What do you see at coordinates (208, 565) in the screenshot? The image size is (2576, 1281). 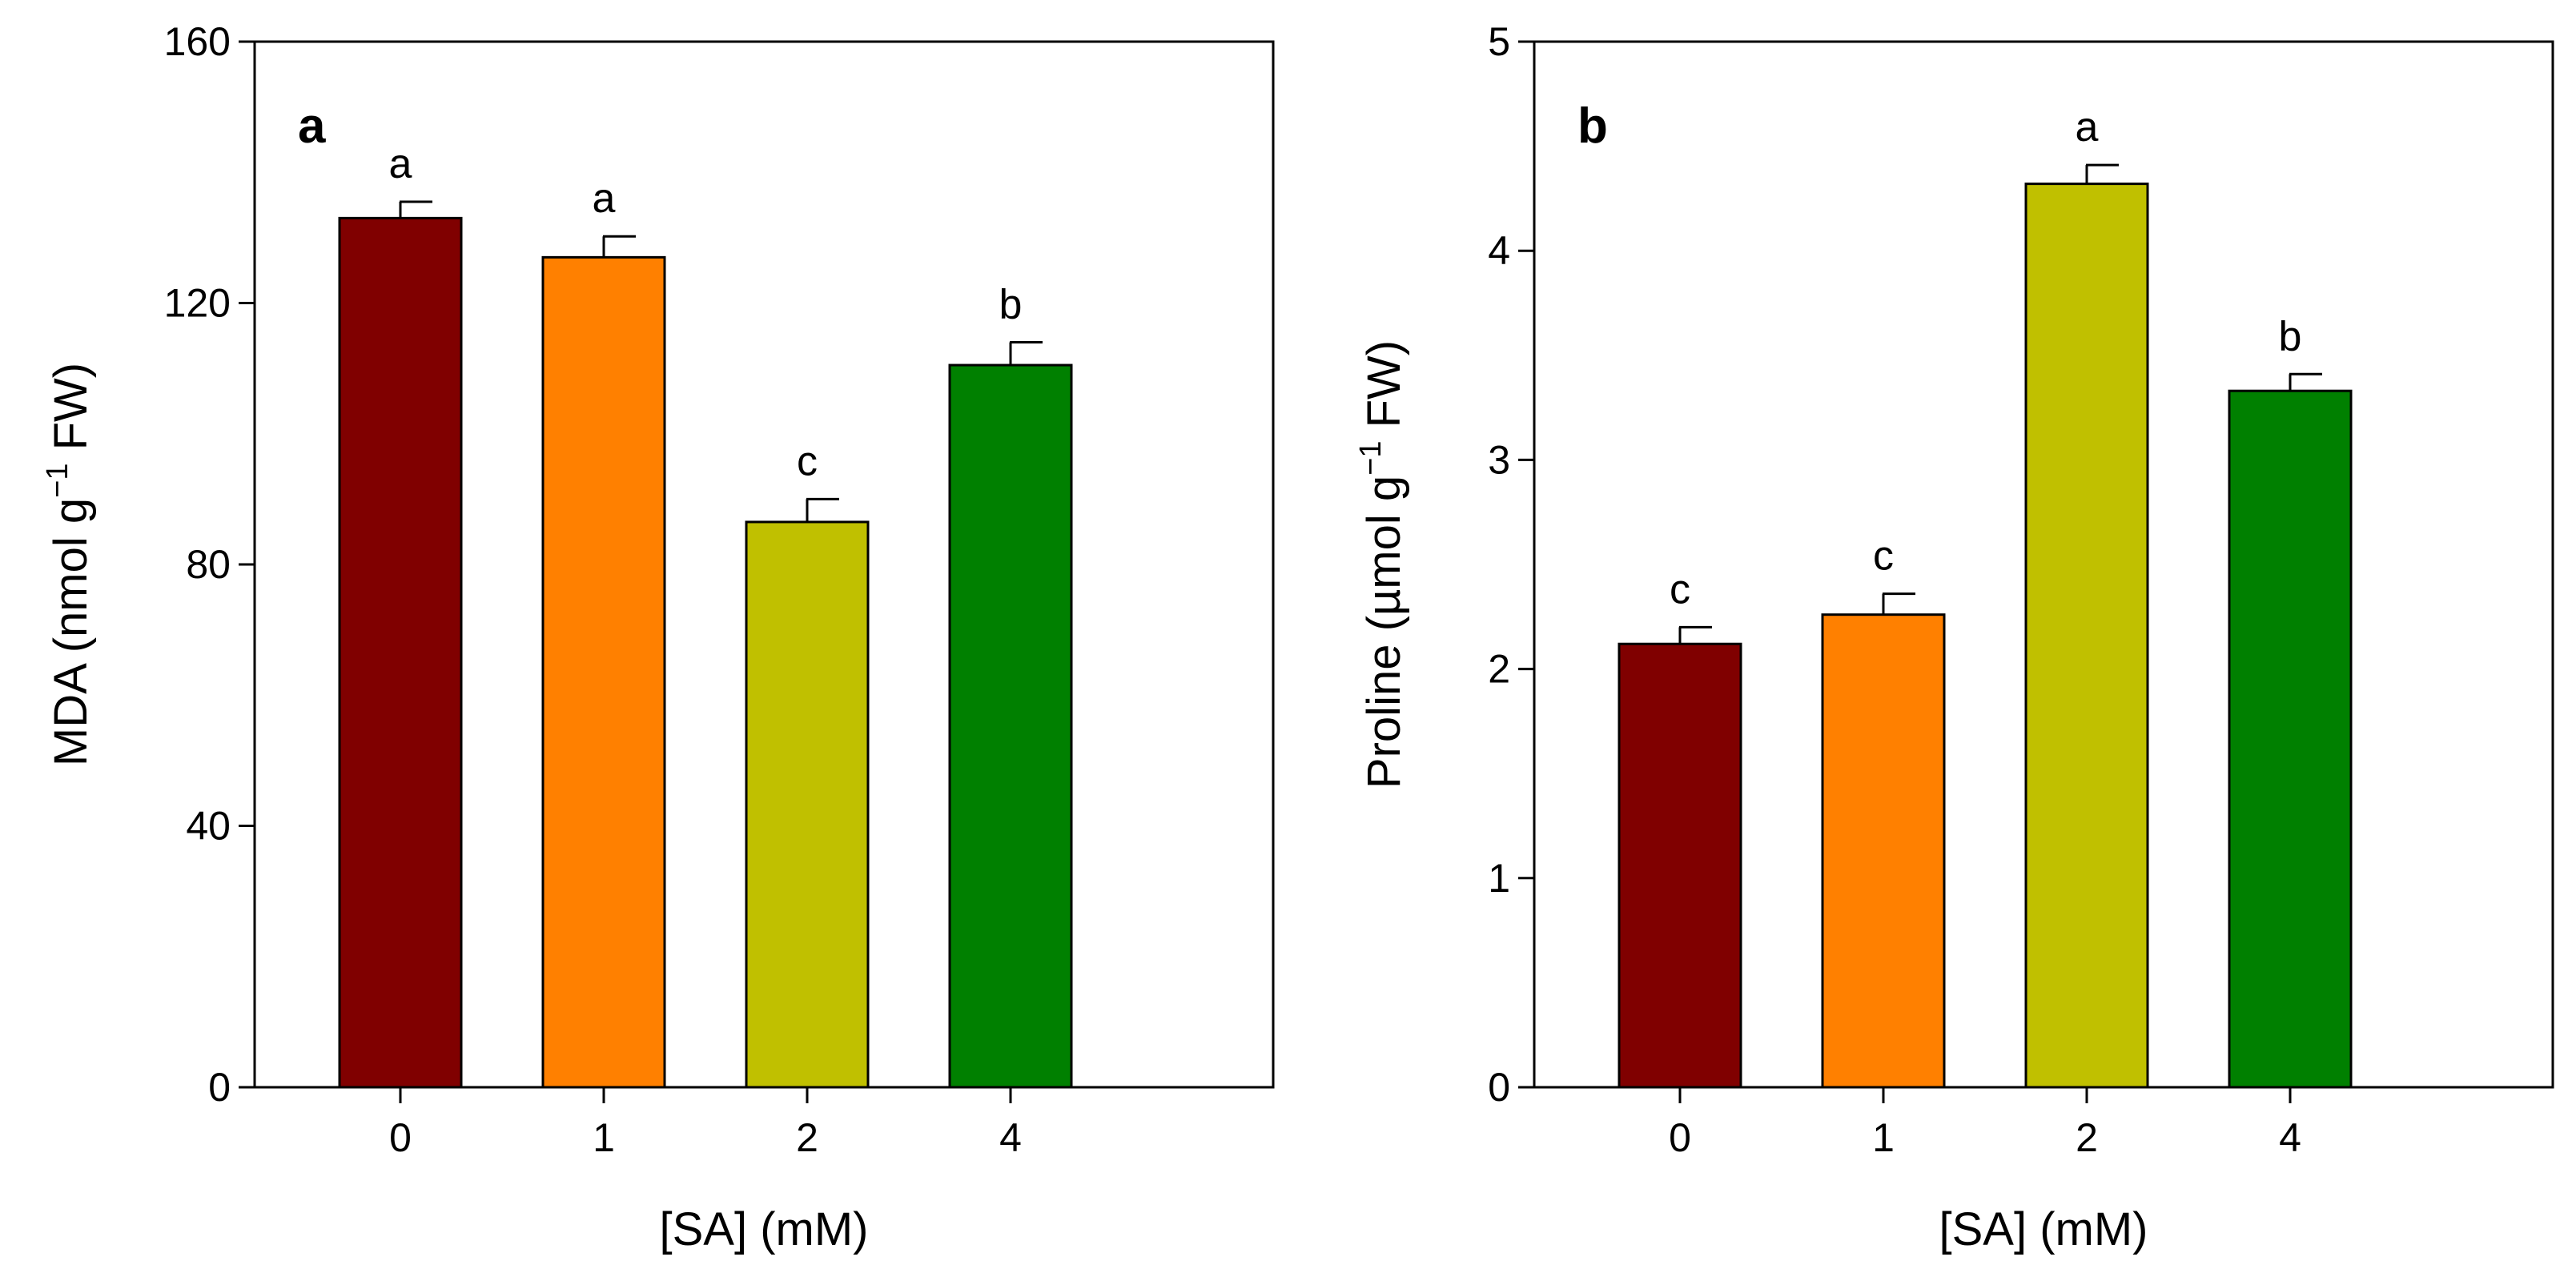 I see `y-tick-label: 80` at bounding box center [208, 565].